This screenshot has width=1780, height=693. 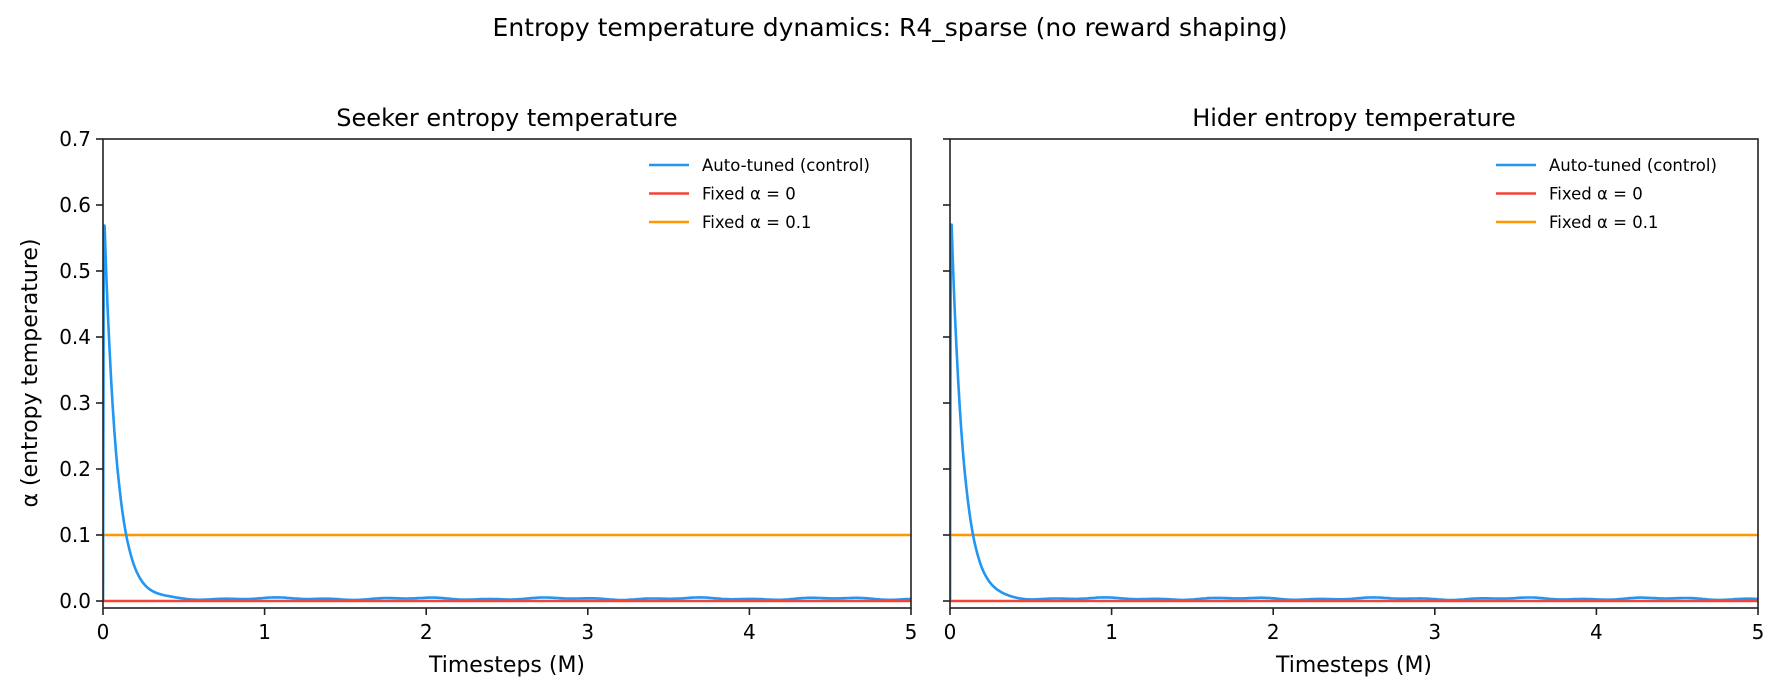 What do you see at coordinates (75, 601) in the screenshot?
I see `y-tick-label: 0.0` at bounding box center [75, 601].